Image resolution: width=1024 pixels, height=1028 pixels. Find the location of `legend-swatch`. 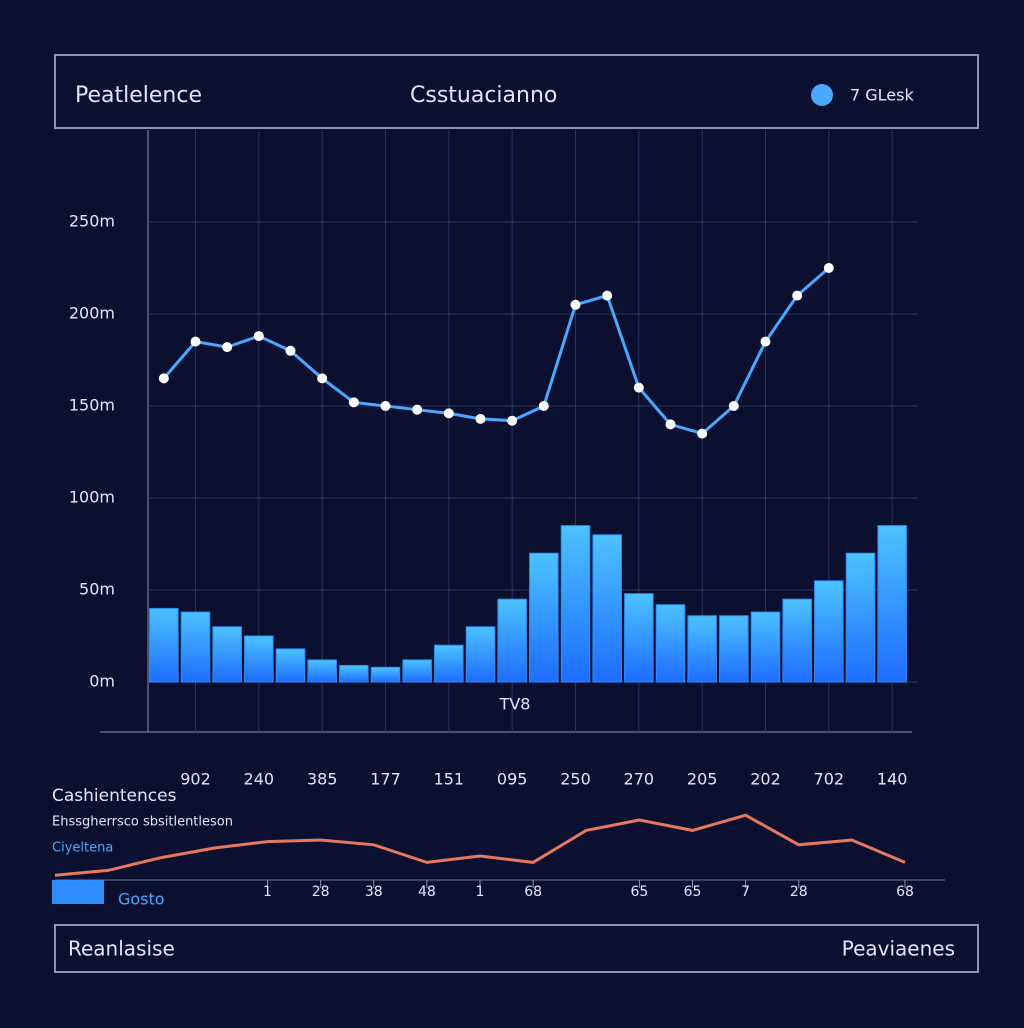

legend-swatch is located at coordinates (78, 892).